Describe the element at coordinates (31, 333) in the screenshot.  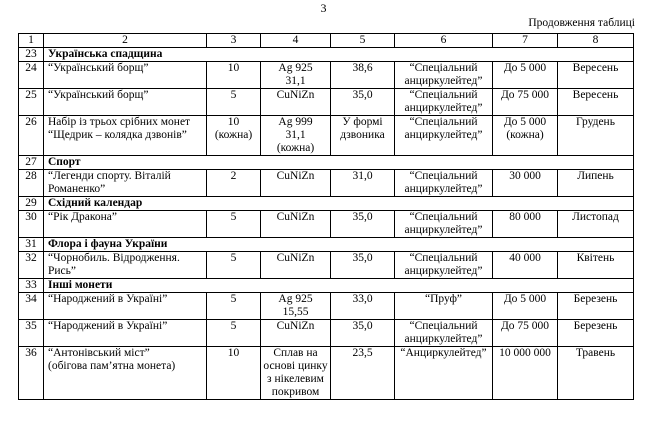
I see `cell-row-number: 35` at that location.